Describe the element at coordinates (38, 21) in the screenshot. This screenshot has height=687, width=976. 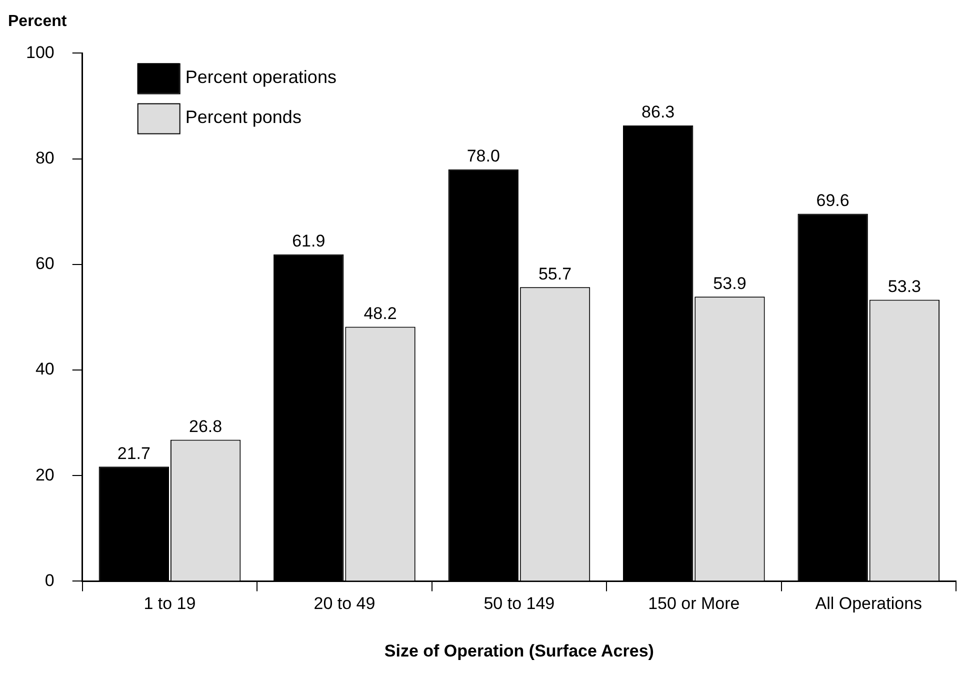
I see `y-axis-title: Percent` at that location.